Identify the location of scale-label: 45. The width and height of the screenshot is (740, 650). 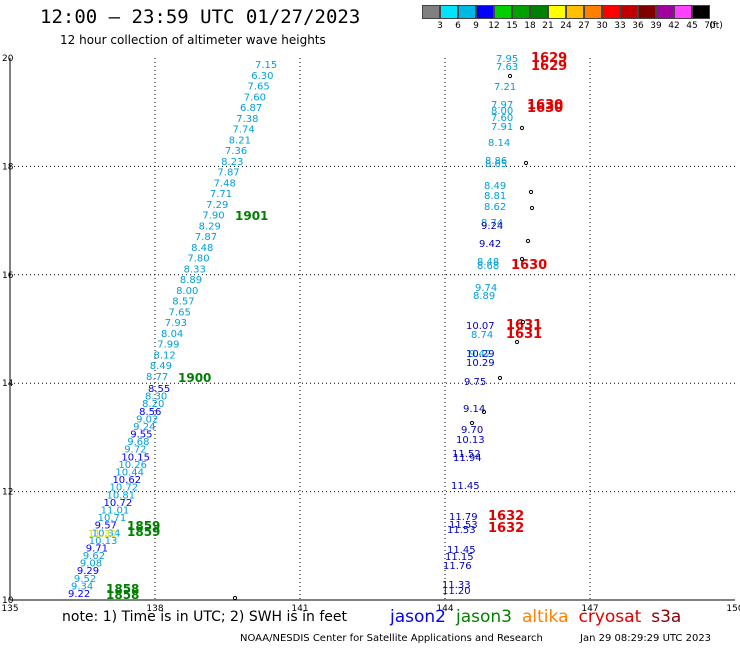
(692, 26).